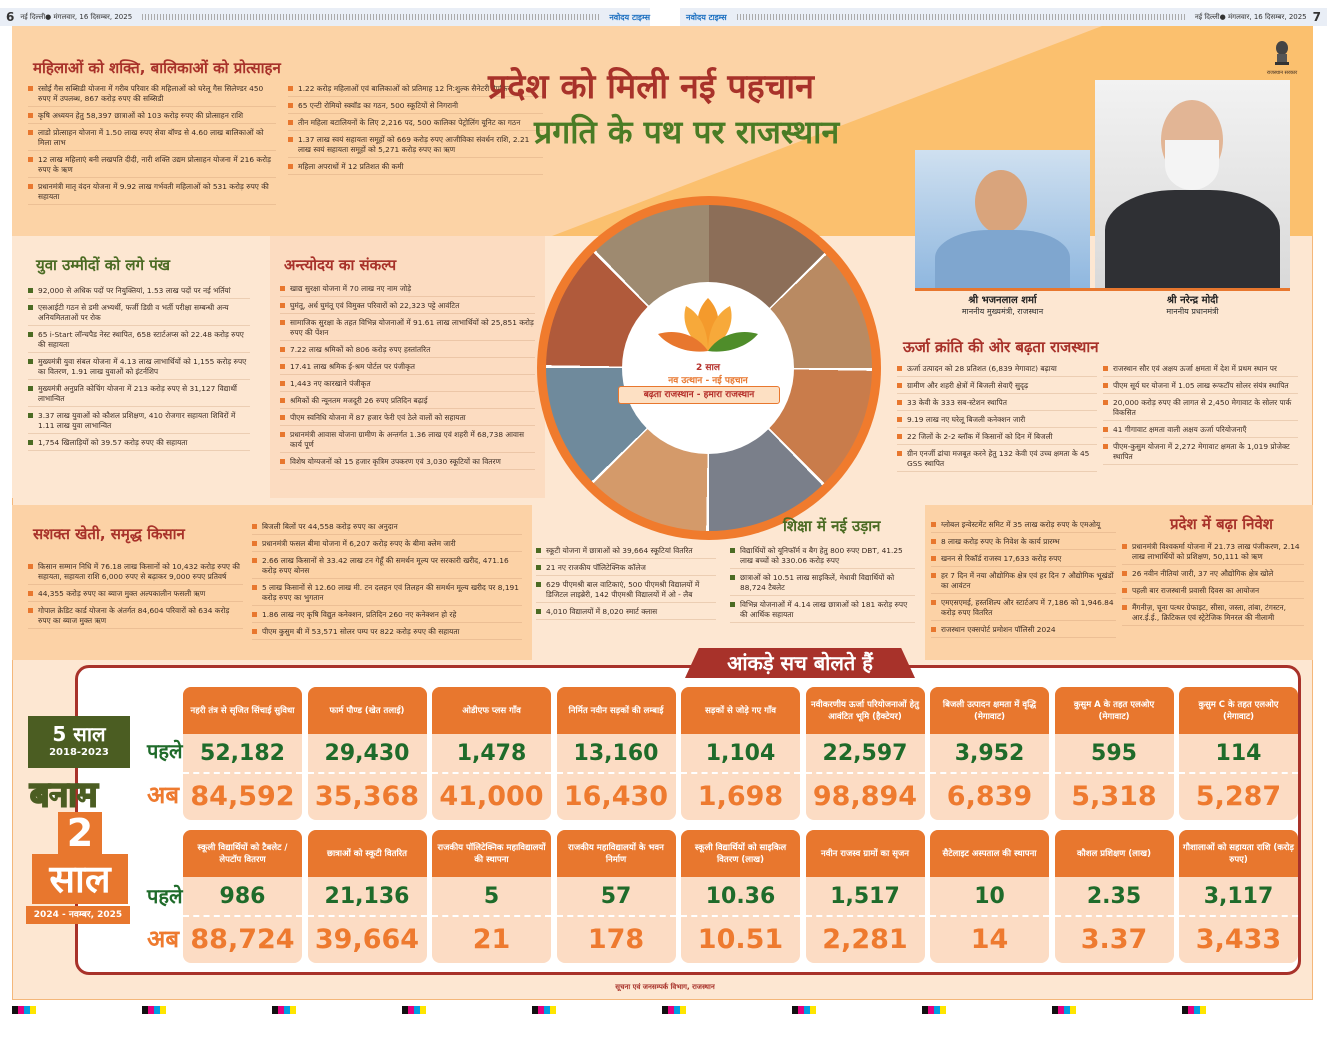 The width and height of the screenshot is (1327, 1043). Describe the element at coordinates (157, 68) in the screenshot. I see `women-section-title: महिलाओं को शक्ति, बालिकाओं को प्रोत्साहन` at that location.